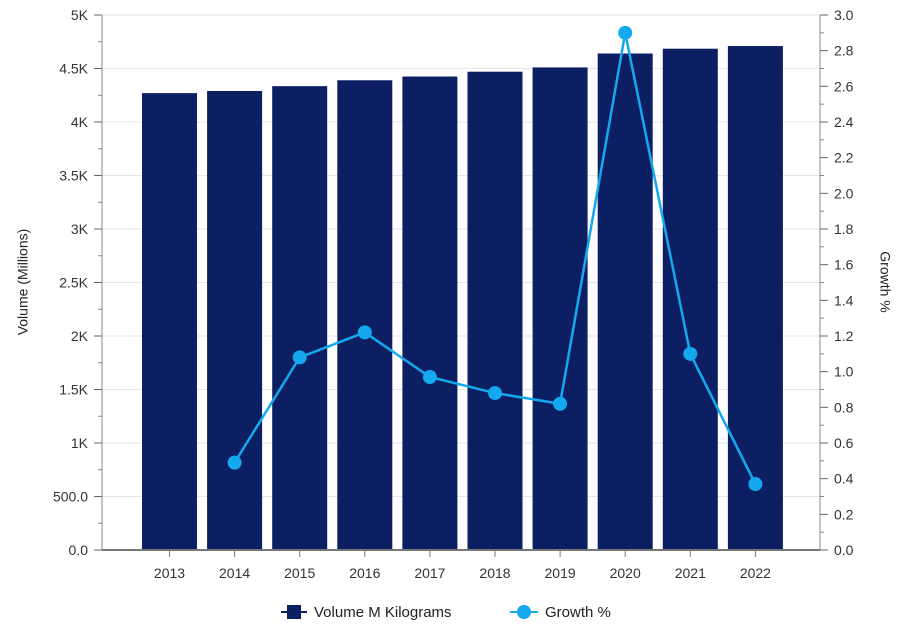 The height and width of the screenshot is (624, 898). What do you see at coordinates (844, 51) in the screenshot?
I see `y2-tick-label: 2.8` at bounding box center [844, 51].